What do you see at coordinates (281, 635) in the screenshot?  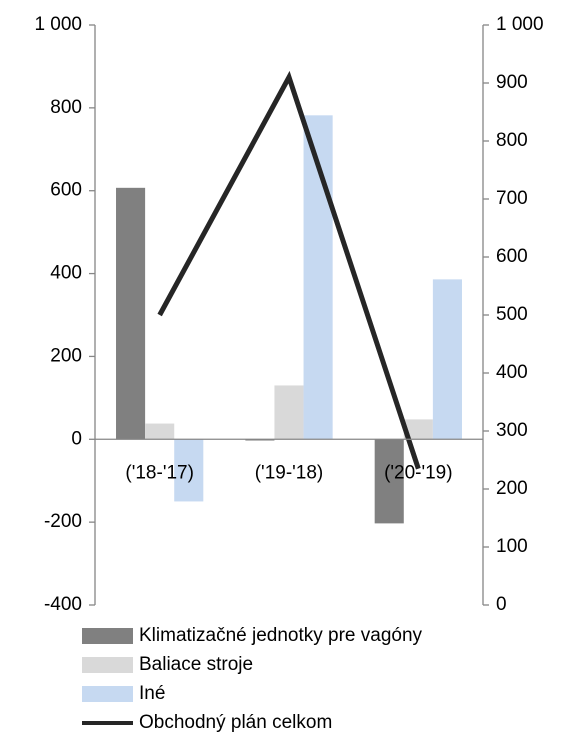 I see `legend-label: Klimatizačné jednotky pre vagóny` at bounding box center [281, 635].